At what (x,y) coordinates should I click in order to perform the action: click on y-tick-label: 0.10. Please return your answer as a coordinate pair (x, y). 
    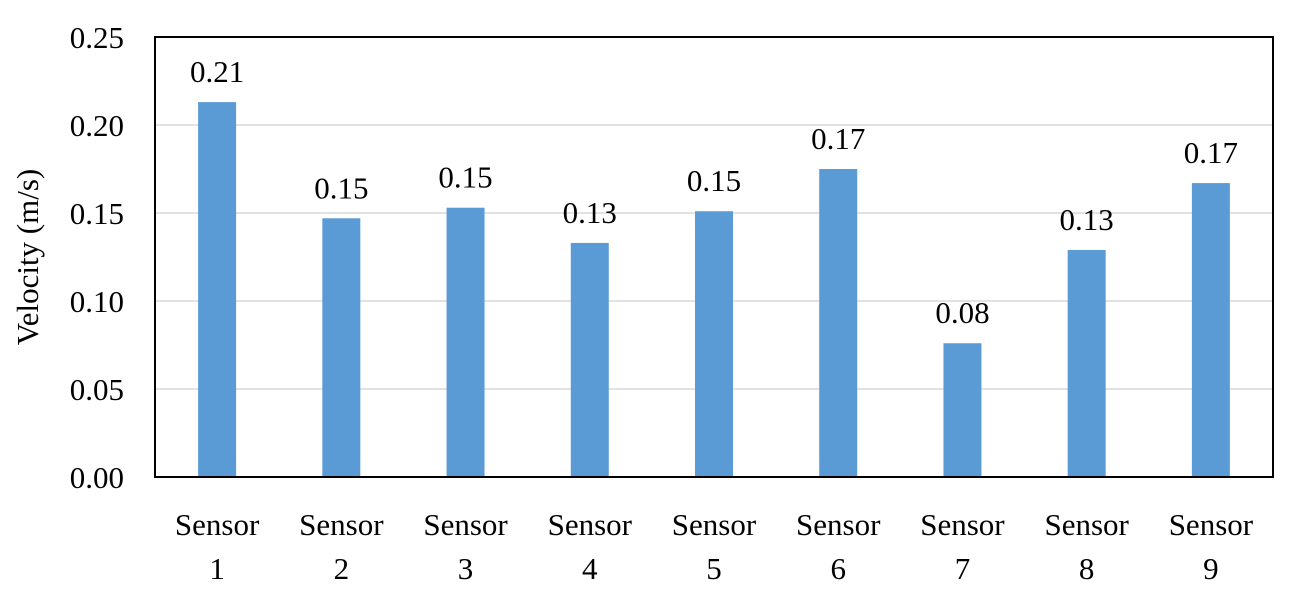
    Looking at the image, I should click on (97, 301).